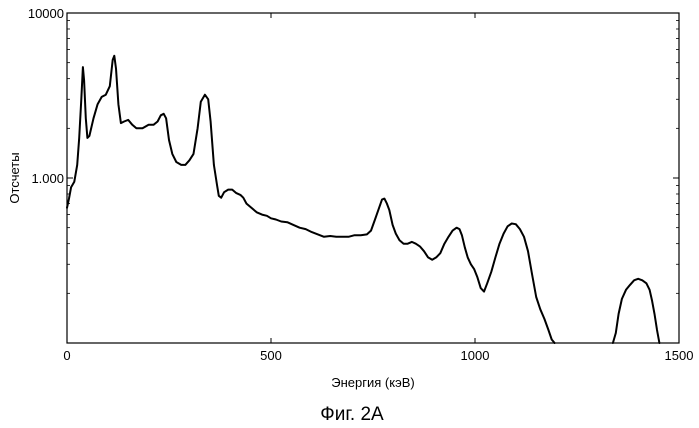 This screenshot has height=428, width=699. I want to click on y-axis-label: Отсчеты, so click(14, 177).